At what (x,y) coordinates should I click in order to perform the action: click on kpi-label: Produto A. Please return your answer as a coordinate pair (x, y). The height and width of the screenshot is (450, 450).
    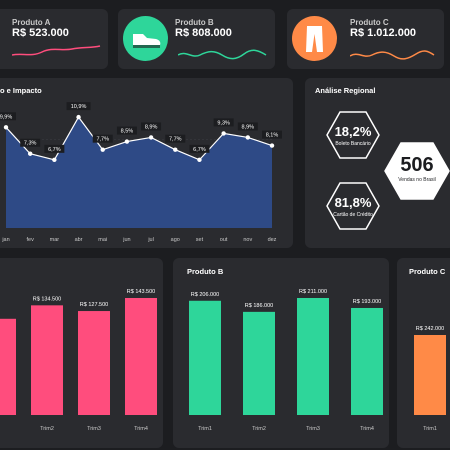
    Looking at the image, I should click on (31, 22).